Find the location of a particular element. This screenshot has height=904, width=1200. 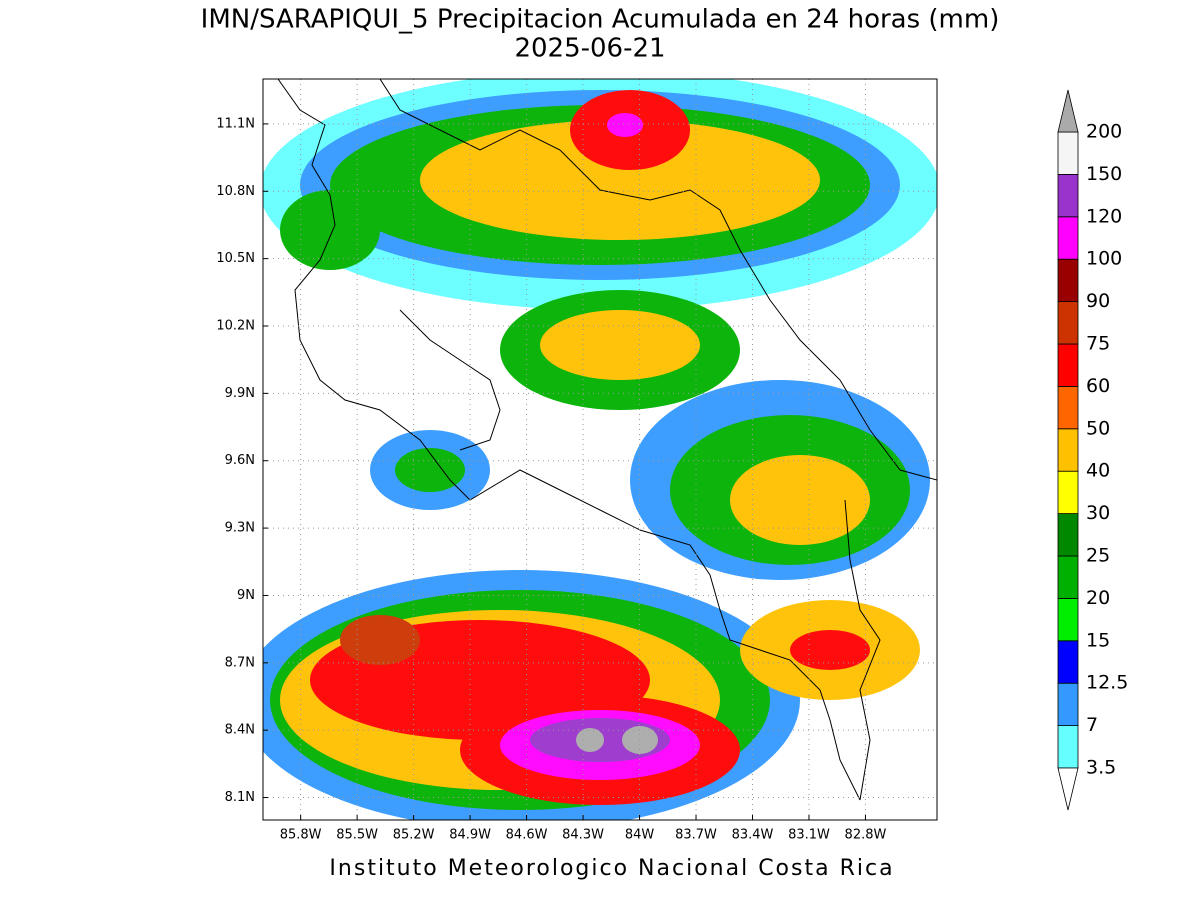

colorbar-label: 120 is located at coordinates (1104, 216).